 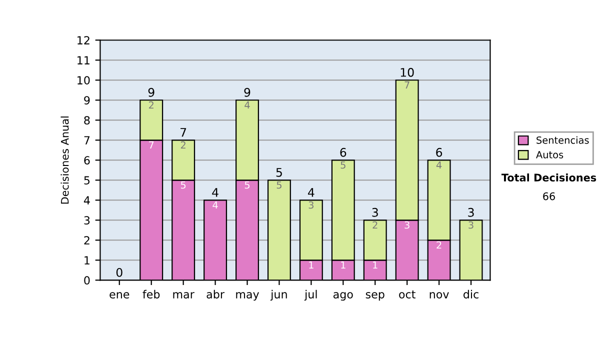 What do you see at coordinates (407, 294) in the screenshot?
I see `x-tick-label: oct` at bounding box center [407, 294].